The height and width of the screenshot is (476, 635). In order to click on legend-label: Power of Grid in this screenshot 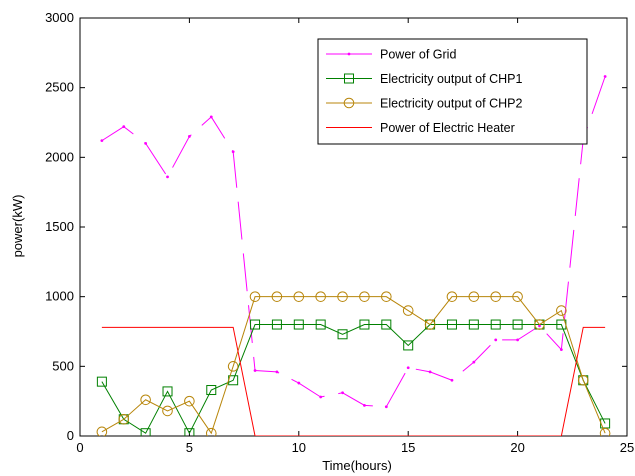, I will do `click(418, 55)`.